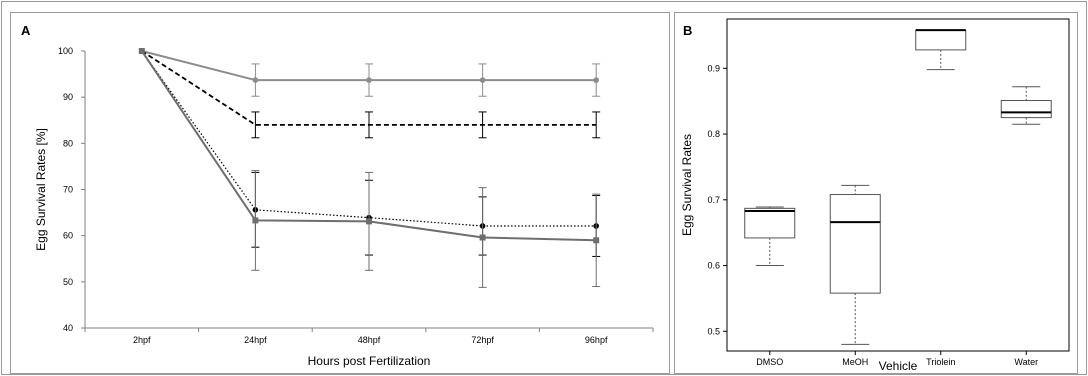 The image size is (1088, 376). What do you see at coordinates (68, 328) in the screenshot?
I see `y-tick-label: 40` at bounding box center [68, 328].